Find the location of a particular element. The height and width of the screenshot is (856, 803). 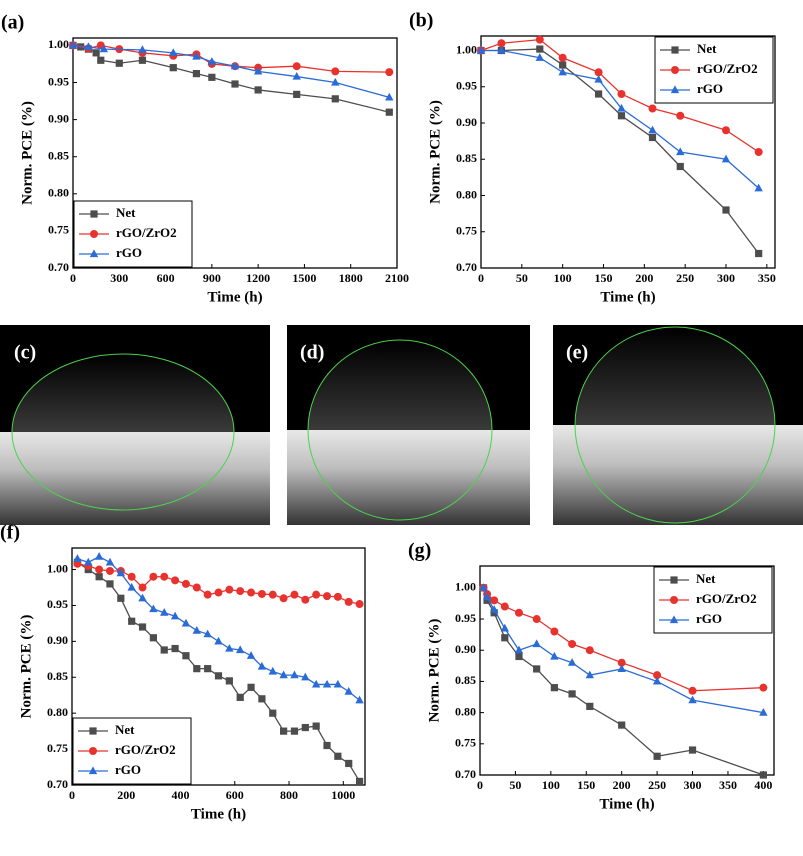

x-tick-label: 400 is located at coordinates (181, 795).